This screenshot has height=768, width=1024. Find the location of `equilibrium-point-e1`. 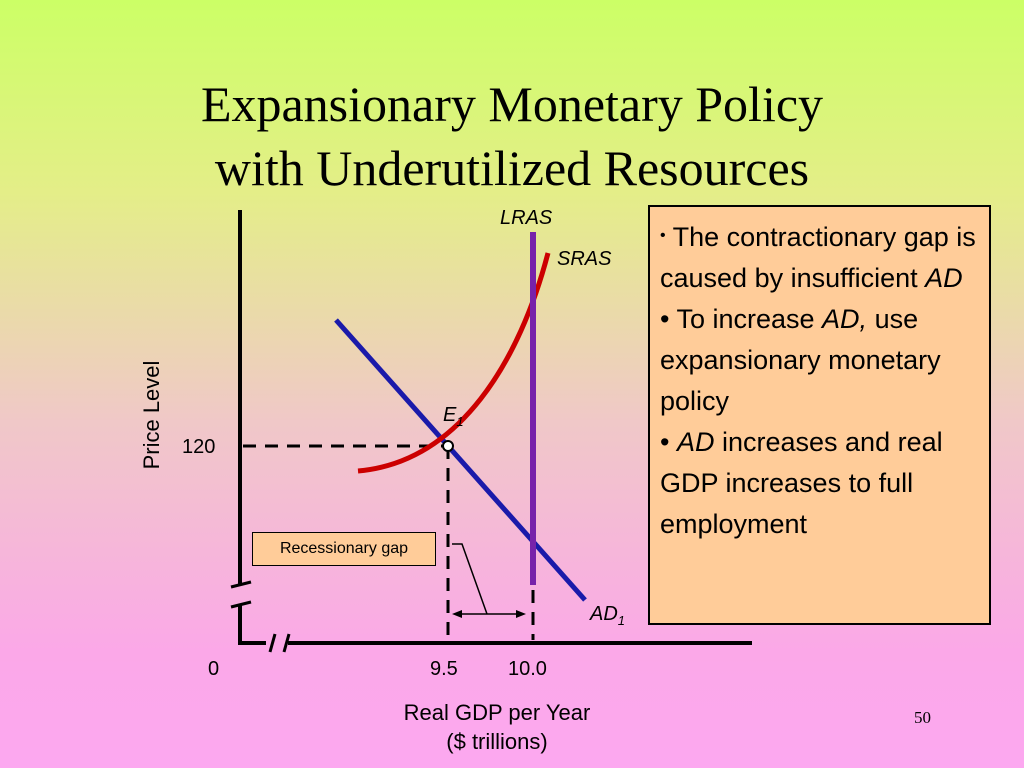

equilibrium-point-e1 is located at coordinates (448, 446).